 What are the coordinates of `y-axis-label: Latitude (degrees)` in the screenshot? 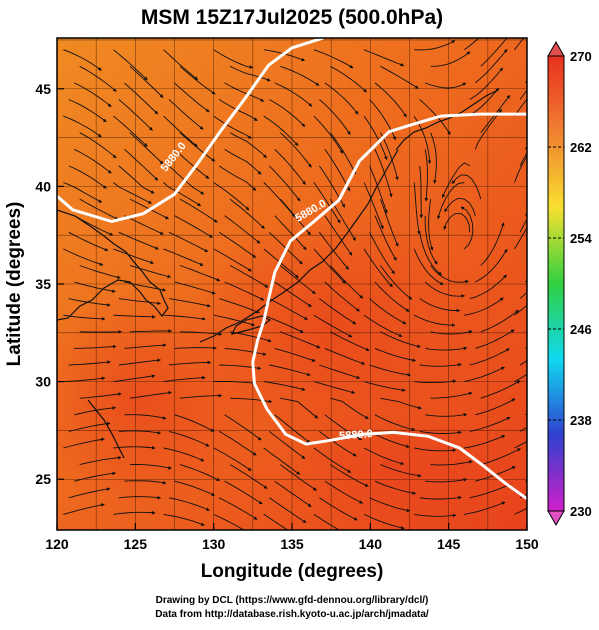 It's located at (14, 284).